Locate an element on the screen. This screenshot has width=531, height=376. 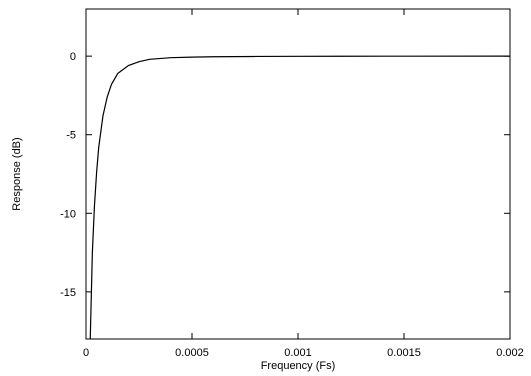
x-tick-label: 0.001 is located at coordinates (298, 353).